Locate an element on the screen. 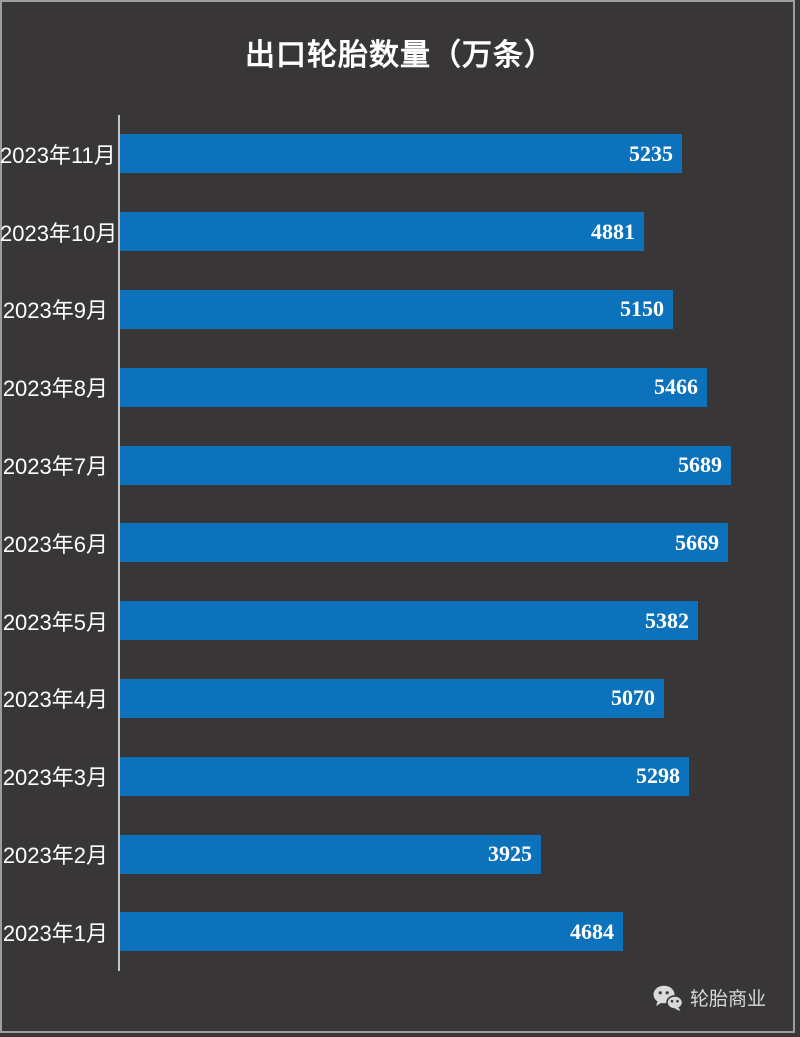  bar-row: 2023年10月 4881 is located at coordinates (400, 232).